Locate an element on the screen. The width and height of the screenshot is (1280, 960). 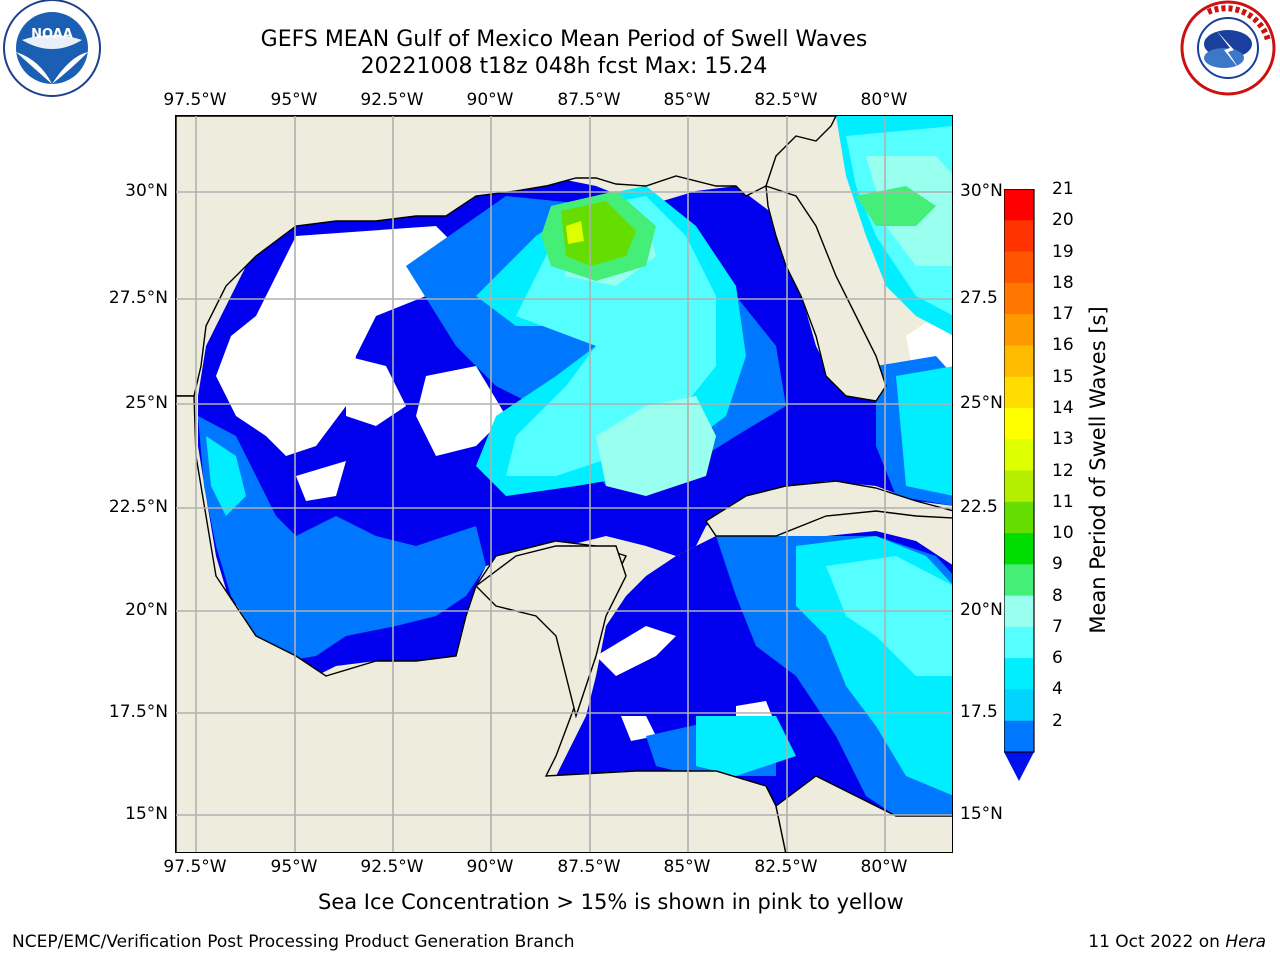
colorbar-extend-arrow is located at coordinates (1019, 766).